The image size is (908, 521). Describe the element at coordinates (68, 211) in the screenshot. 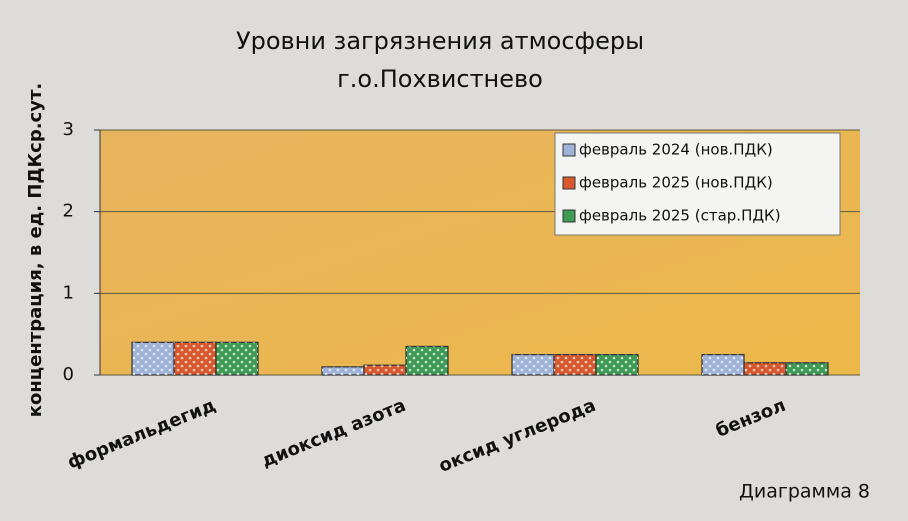

I see `y-tick-label: 2` at that location.